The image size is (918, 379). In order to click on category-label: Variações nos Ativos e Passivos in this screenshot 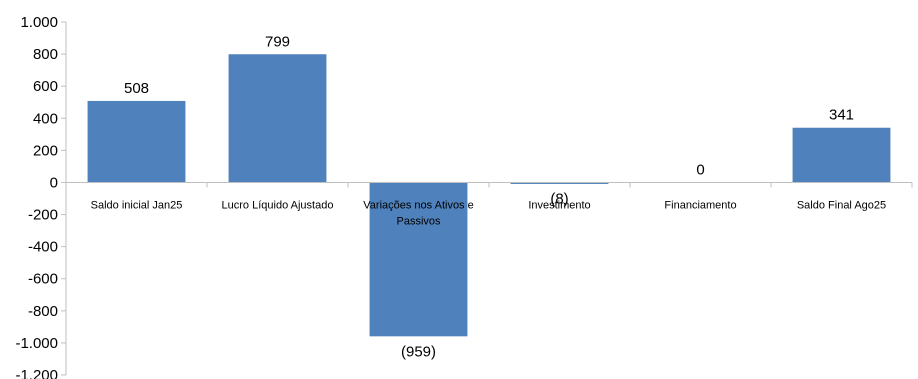, I will do `click(418, 213)`.